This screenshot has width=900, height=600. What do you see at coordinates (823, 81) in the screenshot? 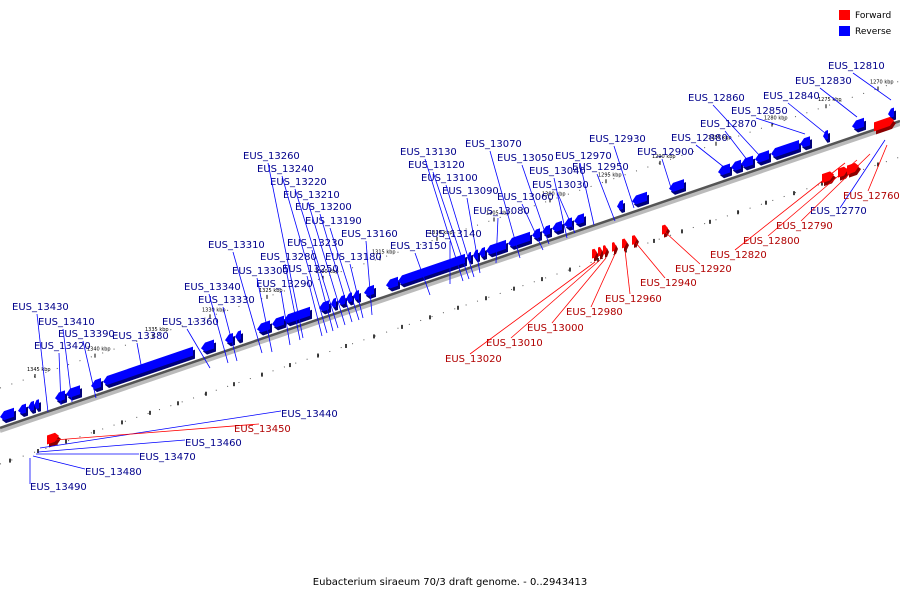
I see `gene-label-eus_12830: EUS_12830` at bounding box center [823, 81].